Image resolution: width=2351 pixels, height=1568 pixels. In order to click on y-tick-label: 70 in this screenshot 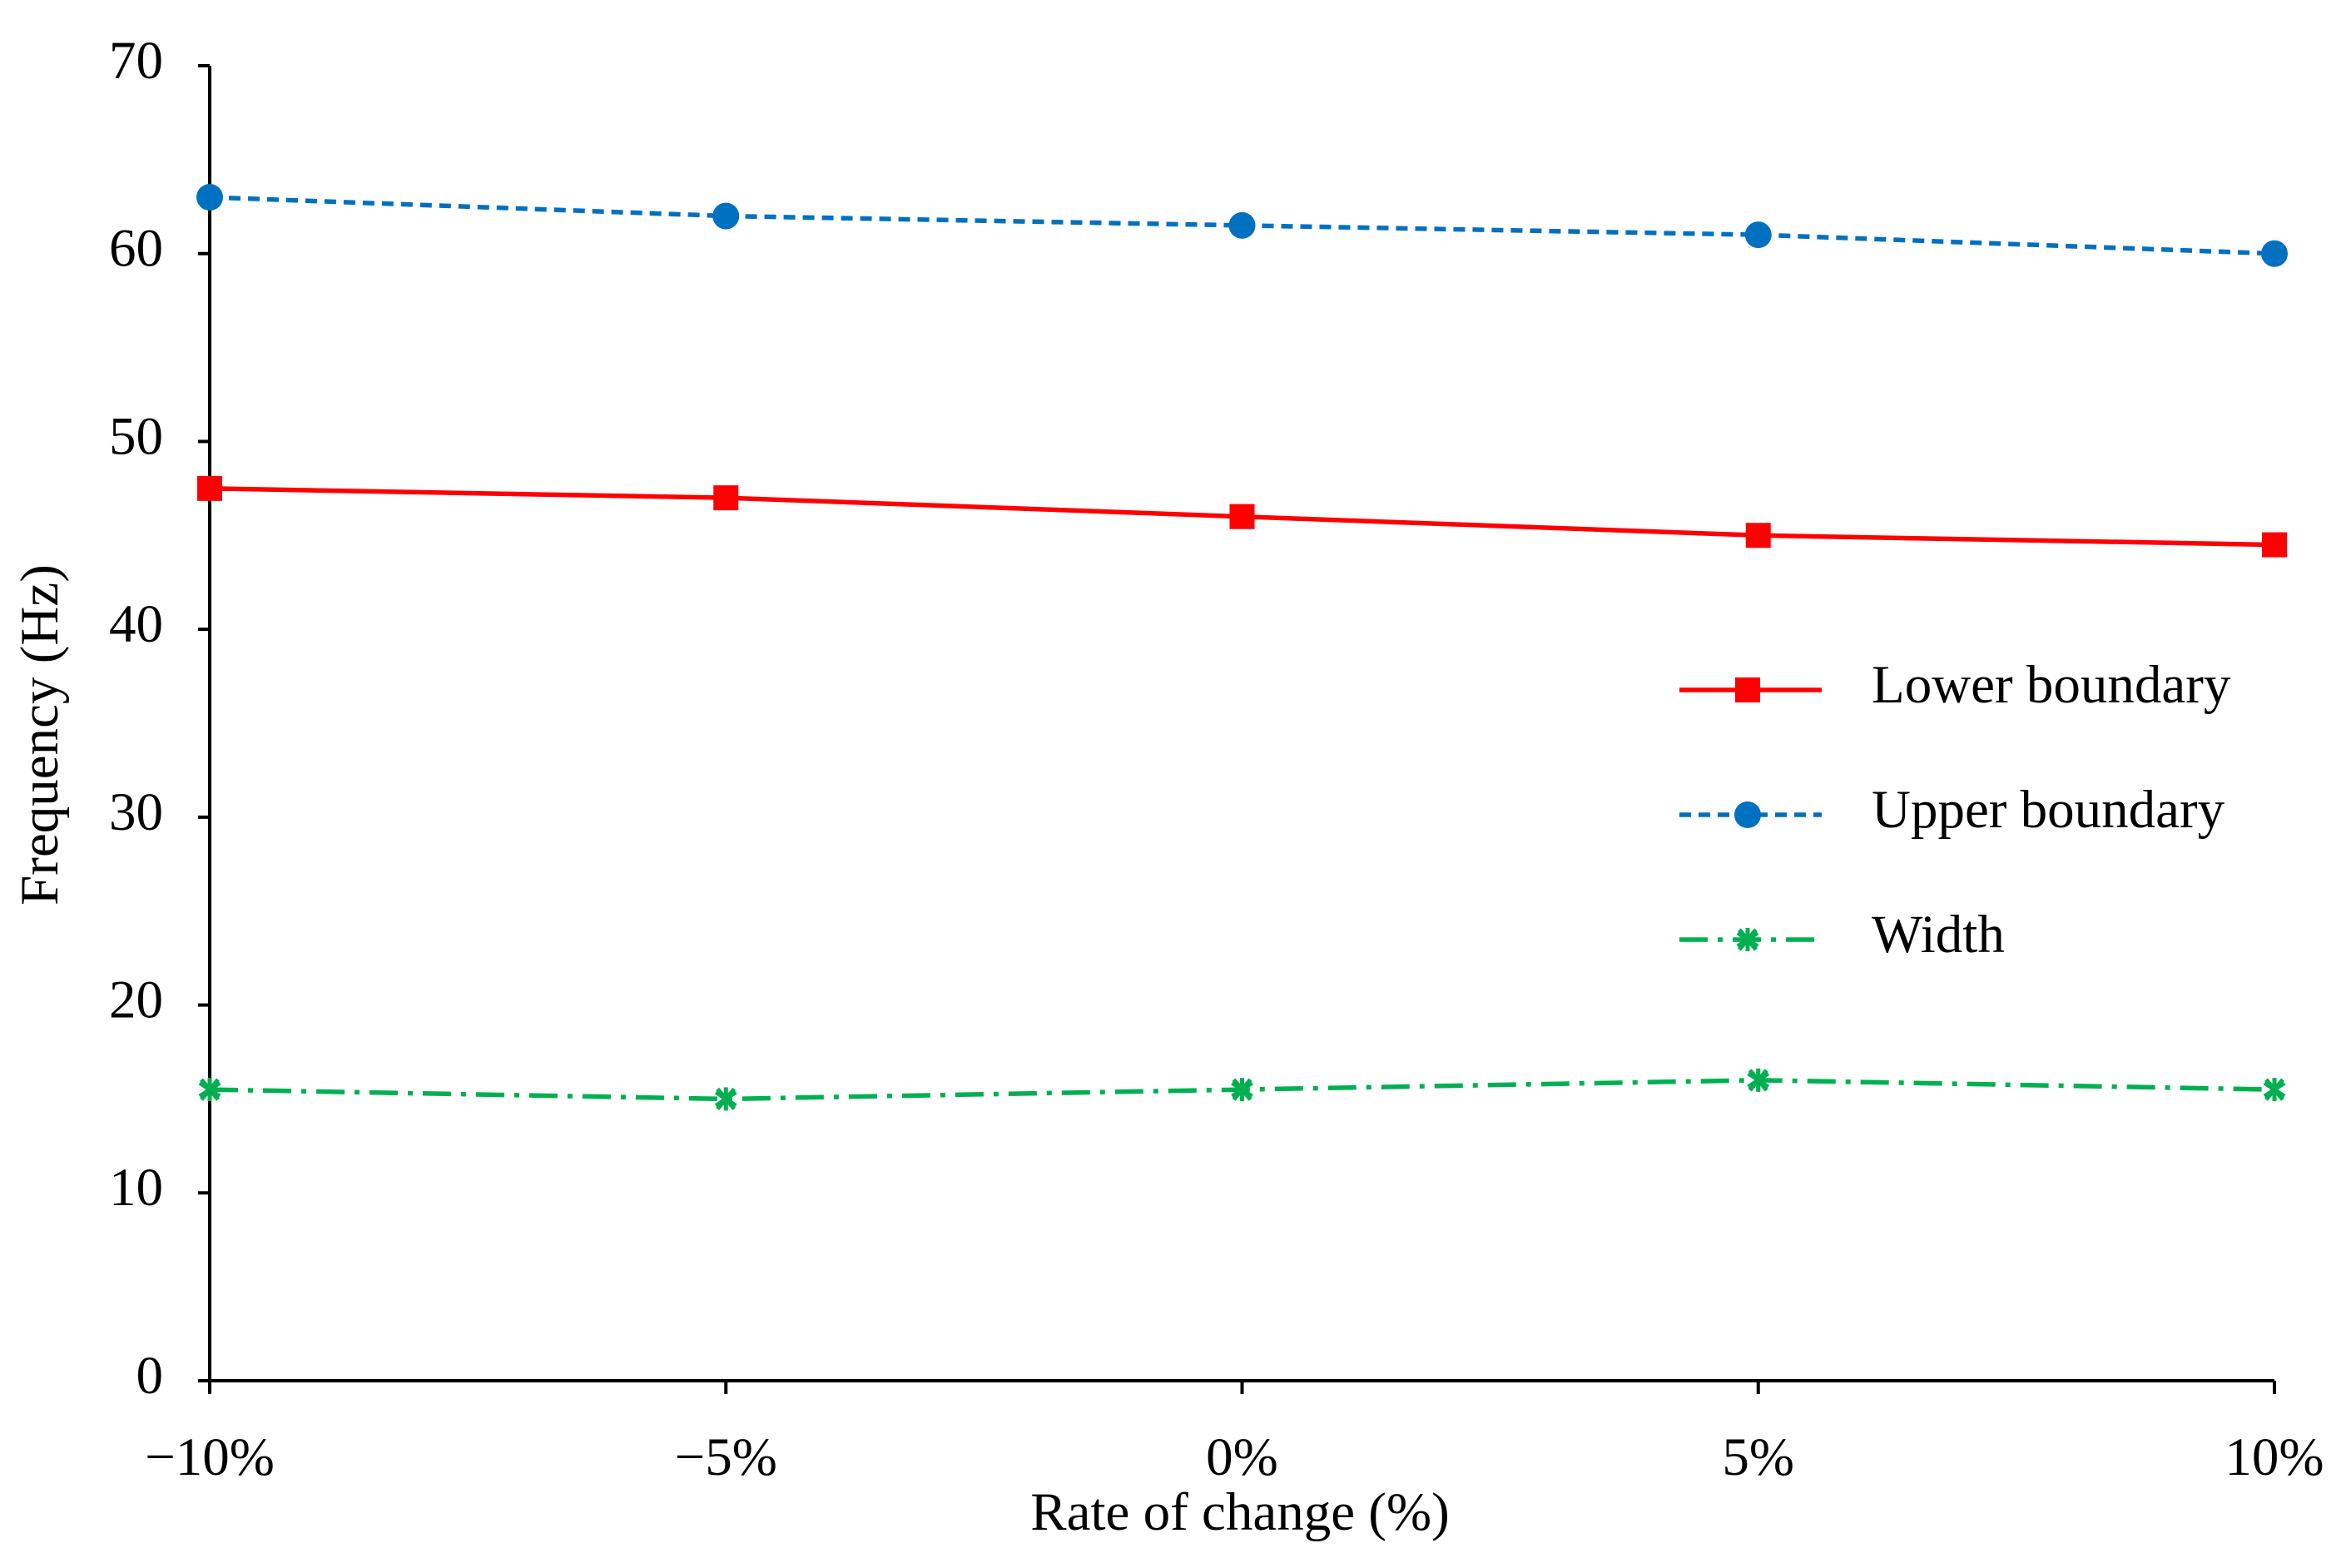, I will do `click(136, 61)`.